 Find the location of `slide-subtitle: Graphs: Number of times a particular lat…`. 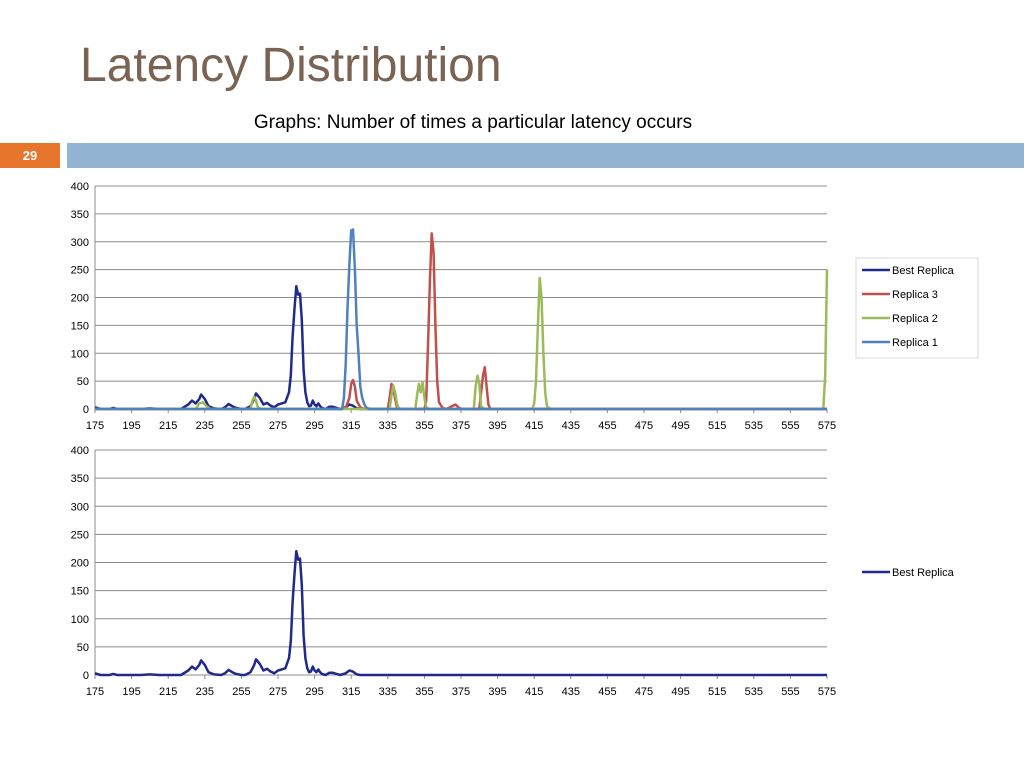

slide-subtitle: Graphs: Number of times a particular lat… is located at coordinates (473, 122).